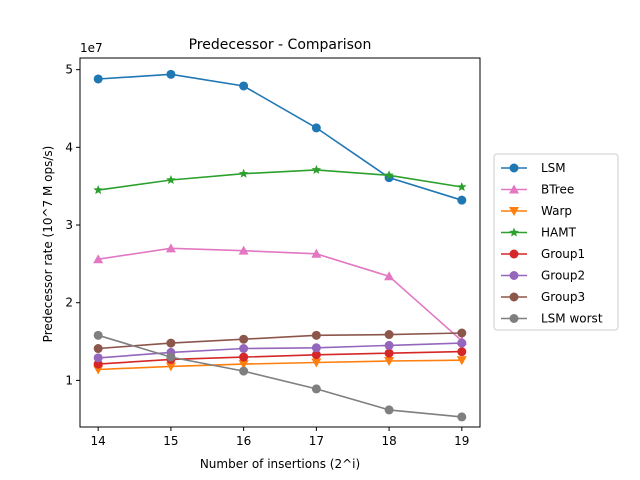  I want to click on series-lsm-worst, so click(280, 376).